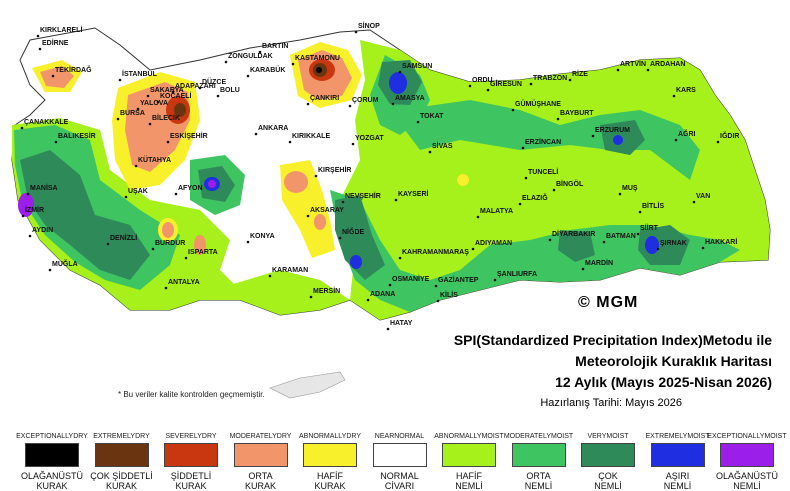 The height and width of the screenshot is (491, 790). I want to click on title-line-3: 12 Aylık (Mayıs 2025-Nisan 2026), so click(663, 382).